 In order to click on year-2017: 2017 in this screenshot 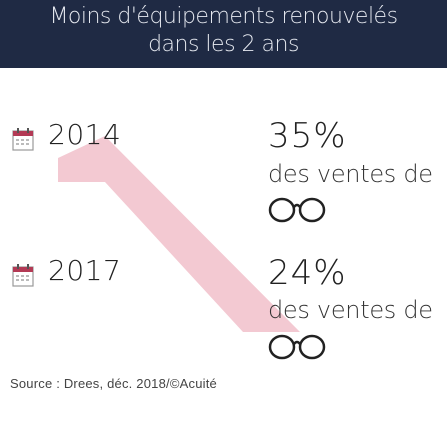, I will do `click(85, 270)`.